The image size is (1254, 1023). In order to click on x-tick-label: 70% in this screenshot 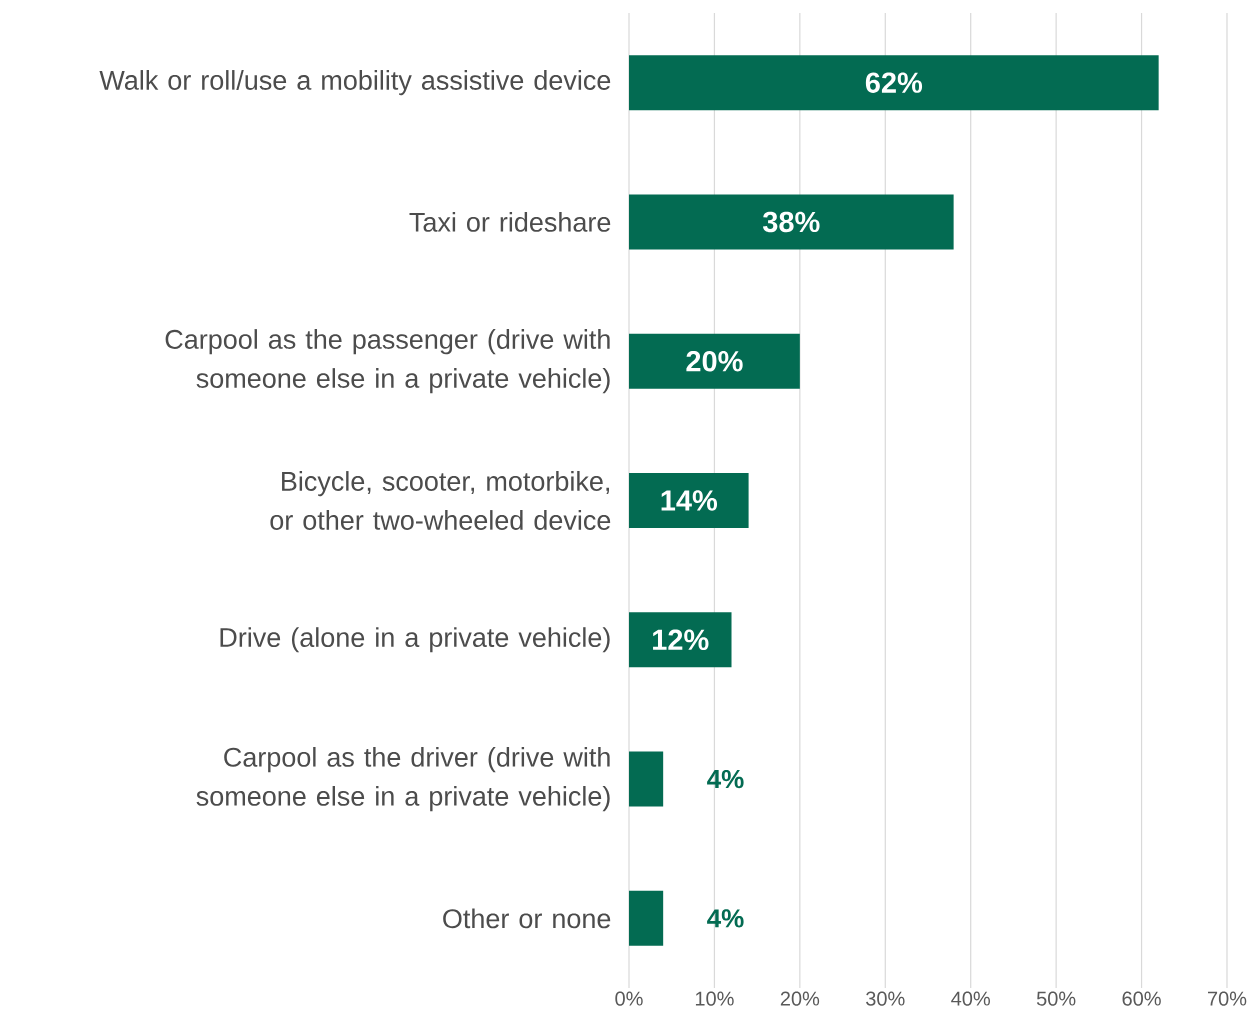, I will do `click(1227, 998)`.